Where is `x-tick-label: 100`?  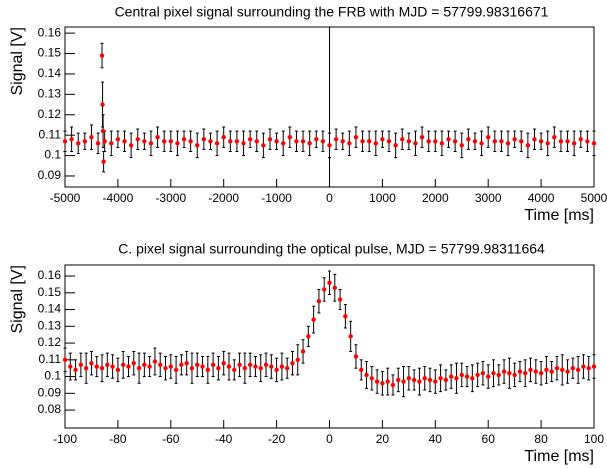 x-tick-label: 100 is located at coordinates (594, 439).